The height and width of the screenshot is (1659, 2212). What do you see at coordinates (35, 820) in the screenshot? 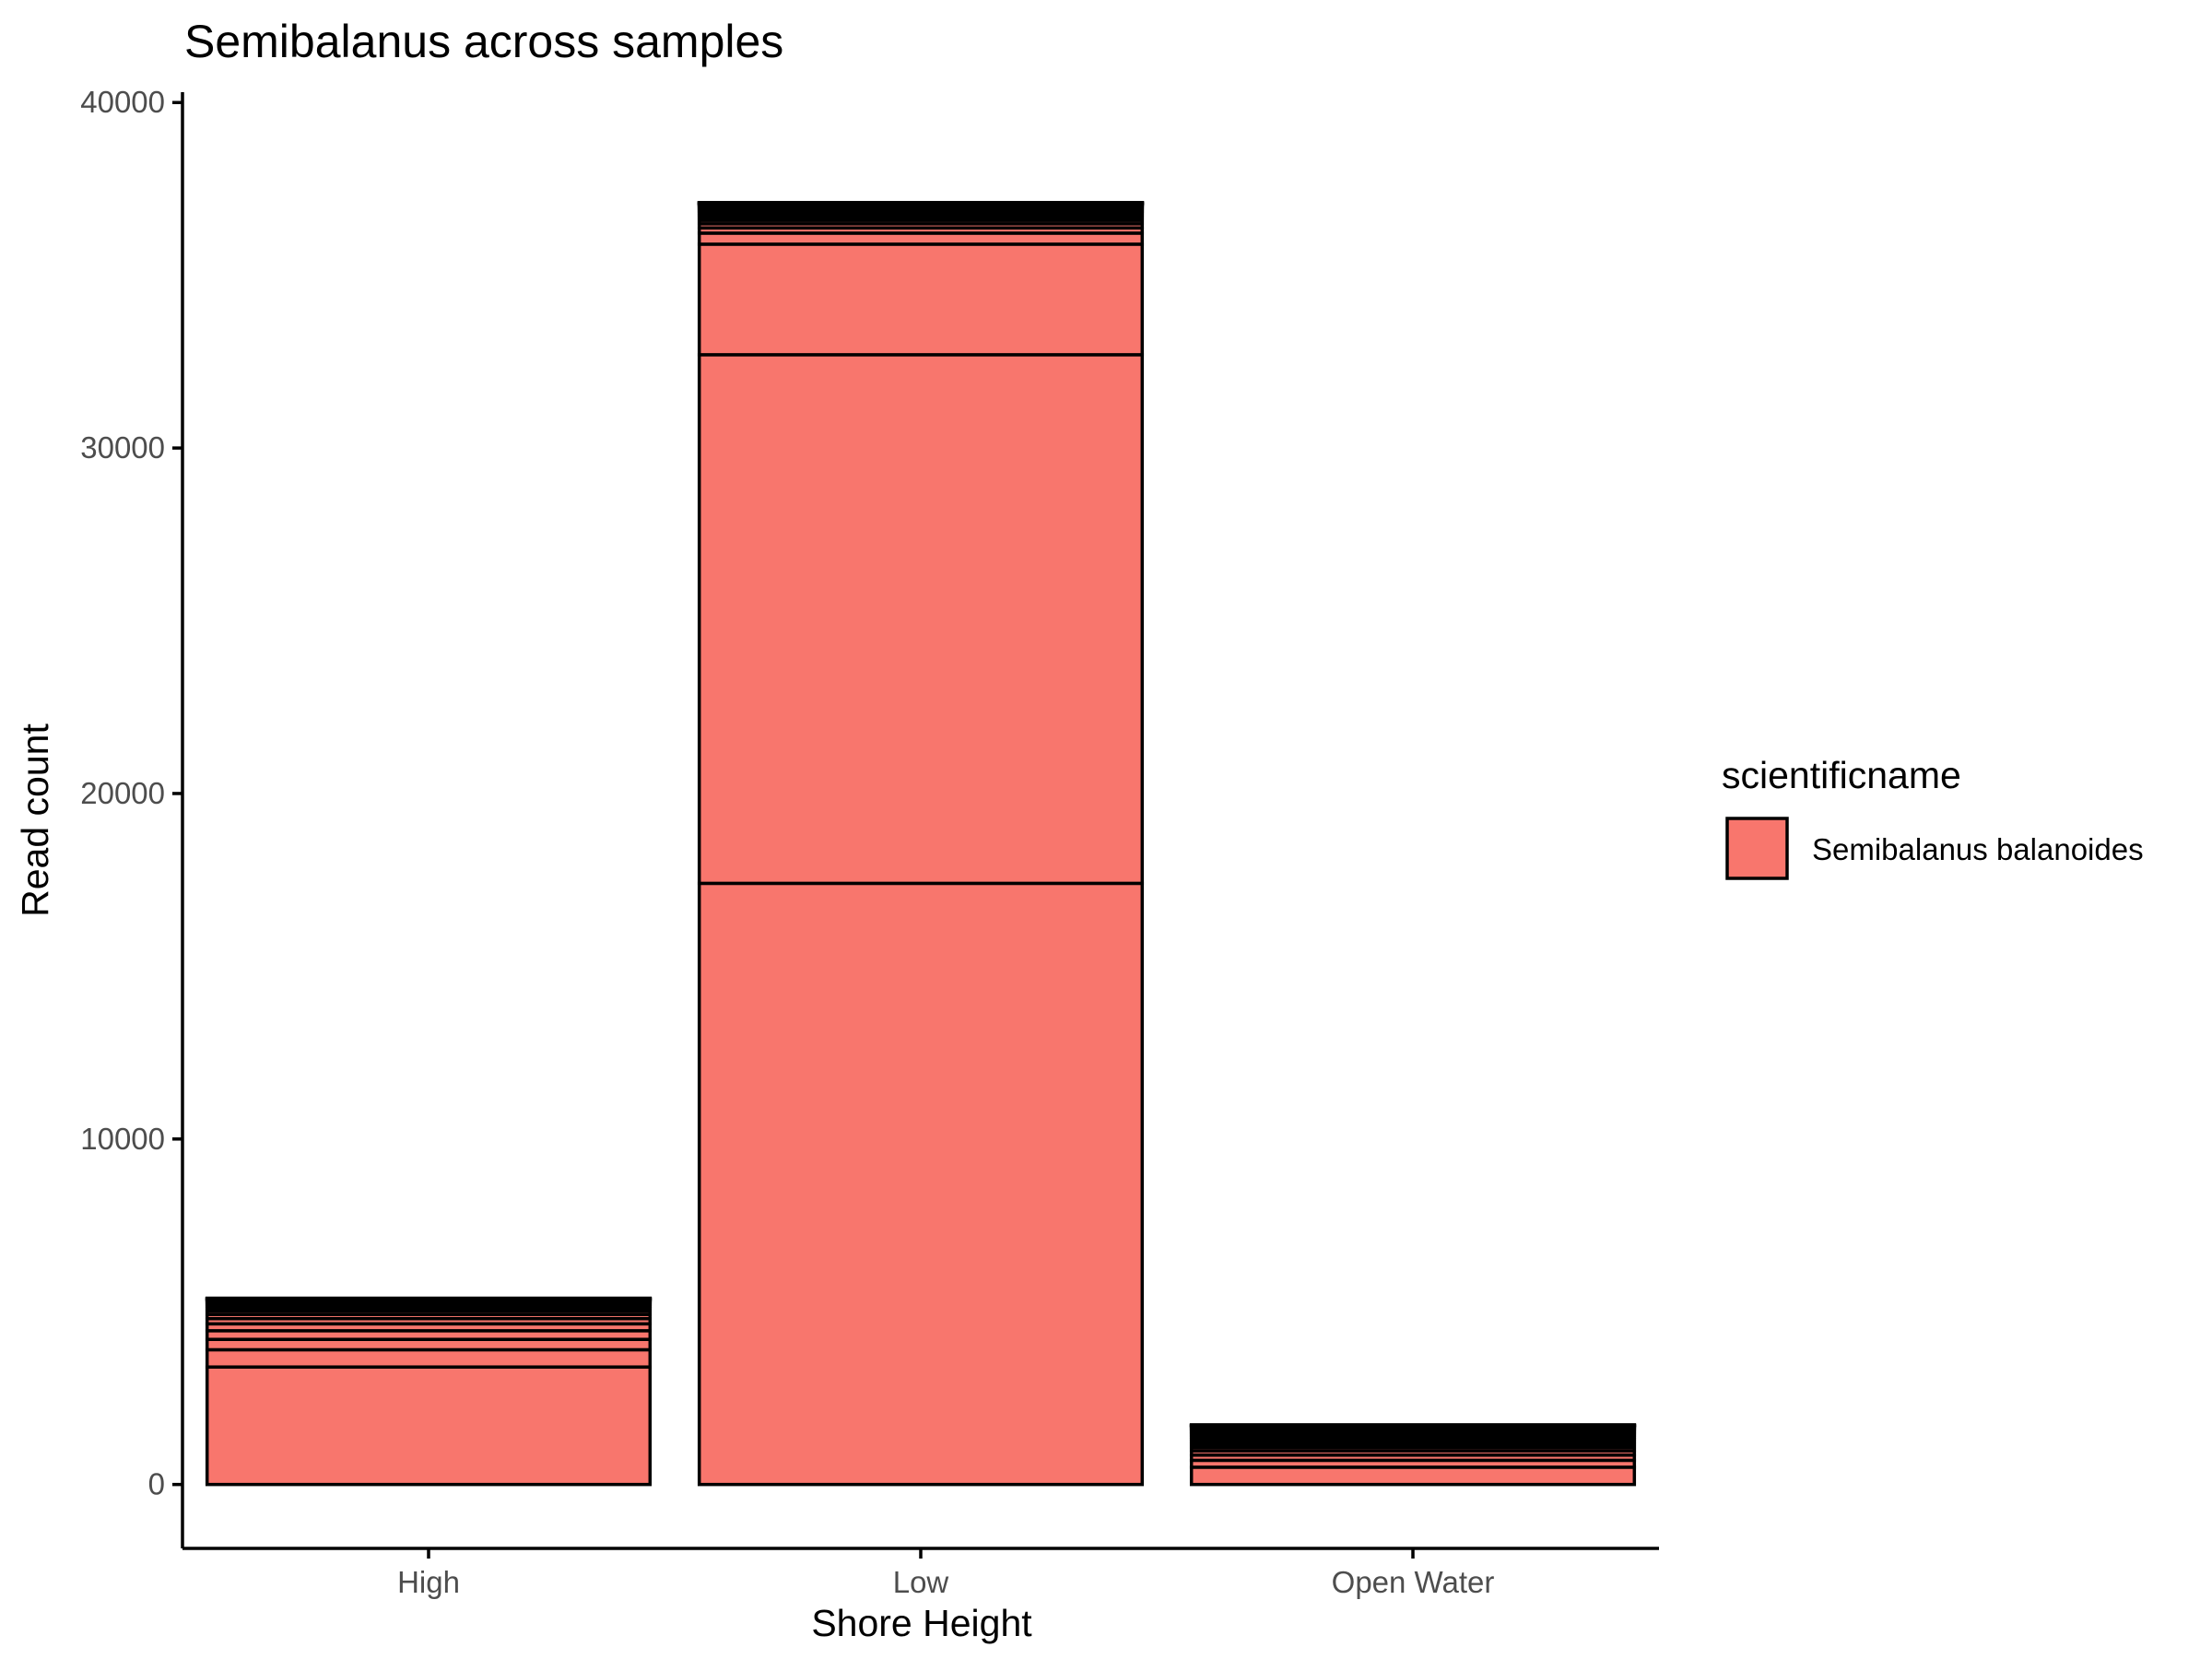
I see `y-axis-title: Read count` at bounding box center [35, 820].